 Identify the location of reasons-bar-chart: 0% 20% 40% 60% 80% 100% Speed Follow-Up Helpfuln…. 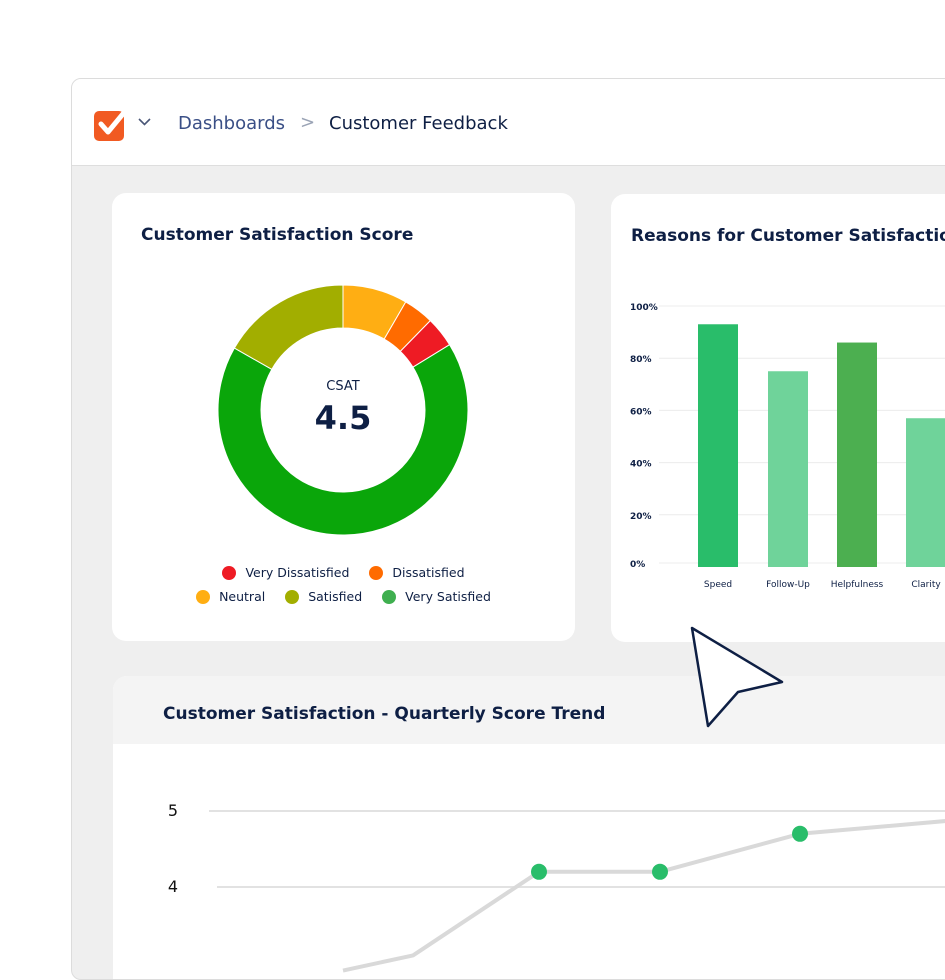
(787, 446).